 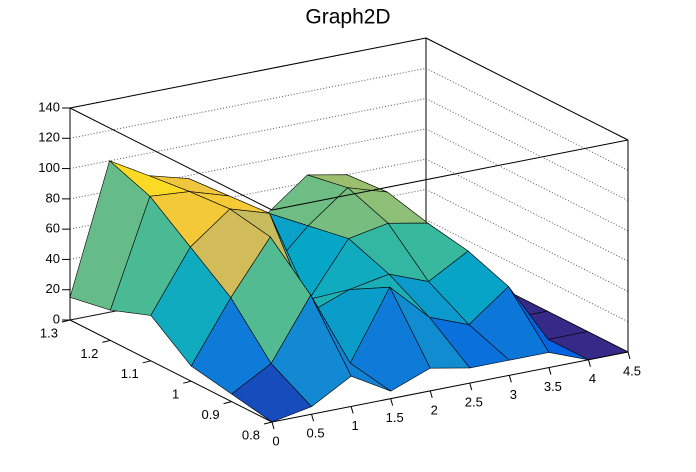 What do you see at coordinates (347, 17) in the screenshot?
I see `chart-title: Graph2D` at bounding box center [347, 17].